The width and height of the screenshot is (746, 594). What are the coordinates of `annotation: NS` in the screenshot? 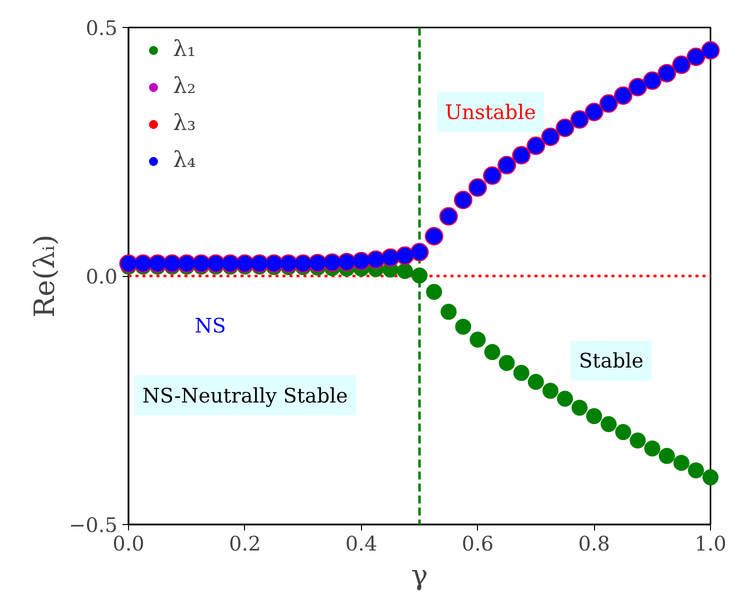 It's located at (210, 326).